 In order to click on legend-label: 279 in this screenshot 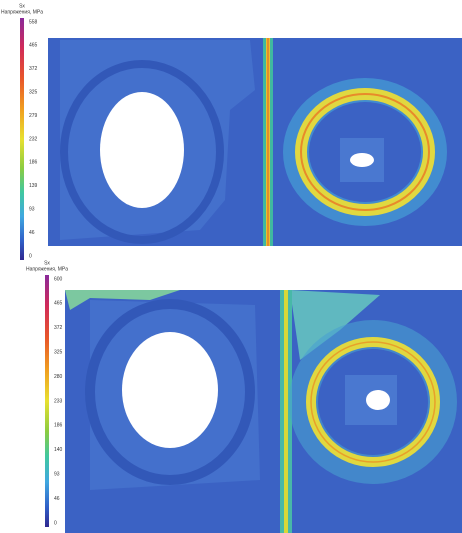, I will do `click(33, 116)`.